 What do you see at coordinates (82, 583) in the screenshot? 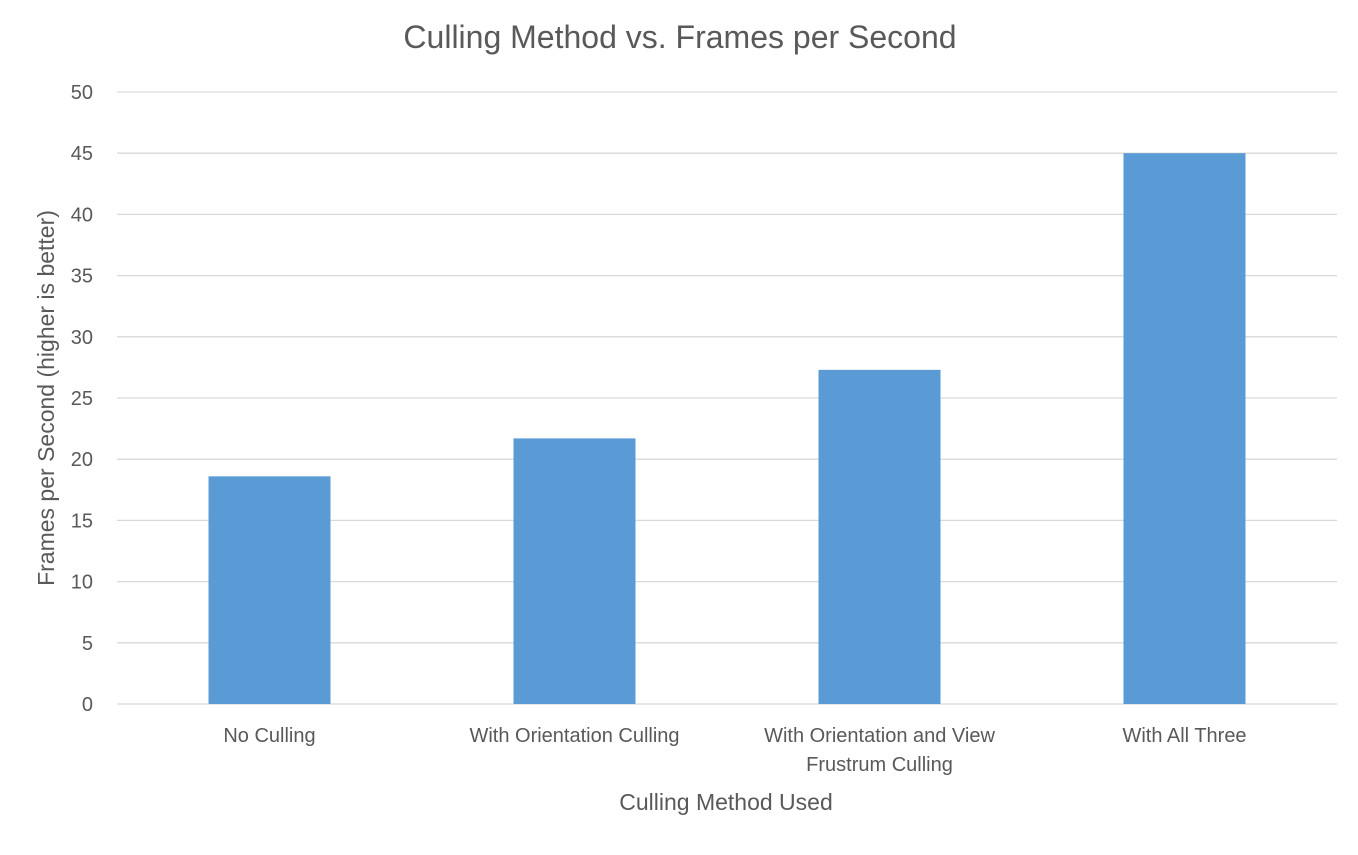
I see `y-tick-label: 10` at bounding box center [82, 583].